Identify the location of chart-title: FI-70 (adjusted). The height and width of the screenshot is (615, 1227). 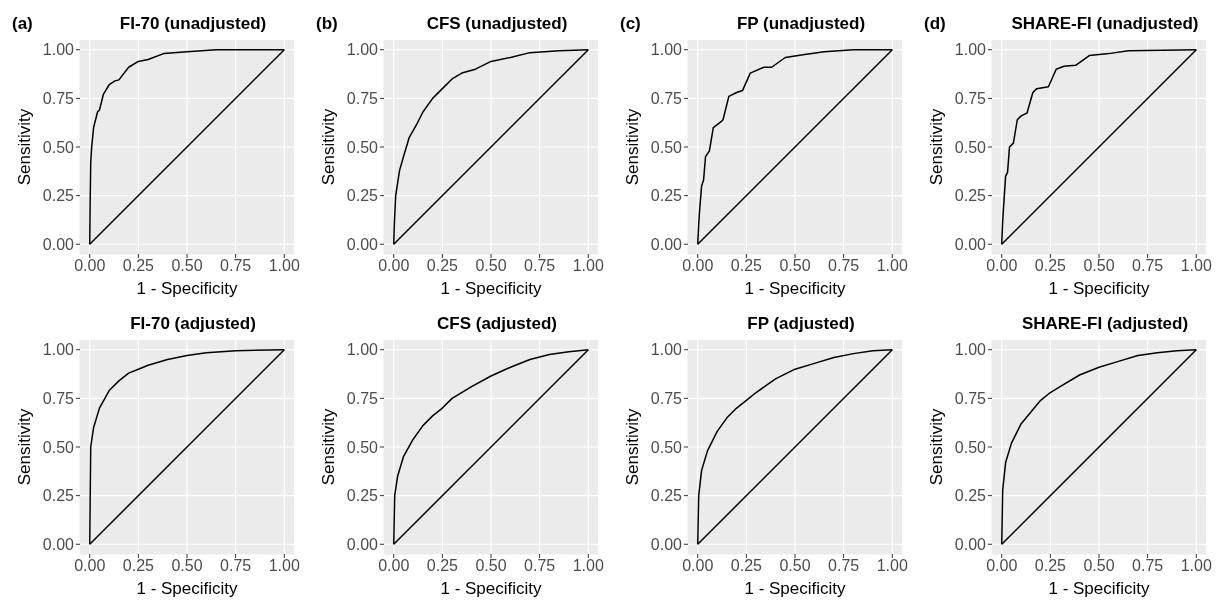
(193, 324).